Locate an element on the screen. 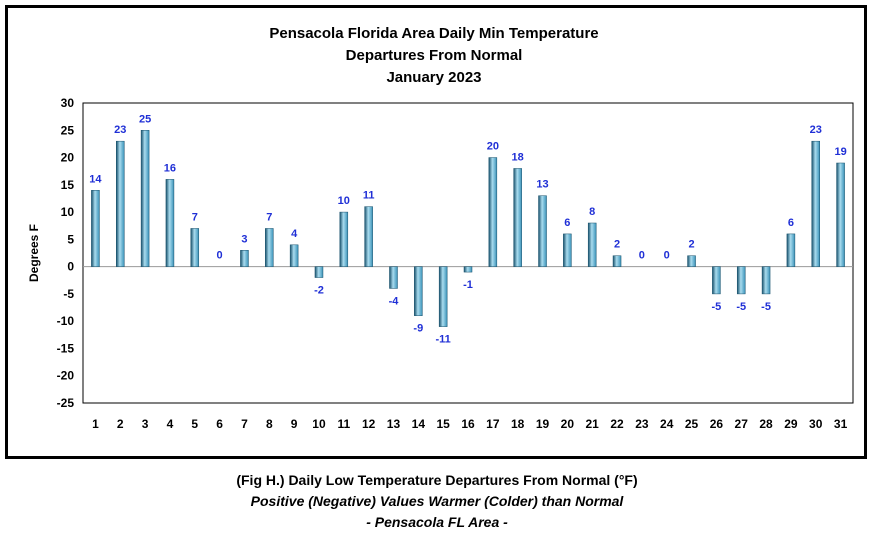 The height and width of the screenshot is (535, 874). data-label: -2 is located at coordinates (319, 291).